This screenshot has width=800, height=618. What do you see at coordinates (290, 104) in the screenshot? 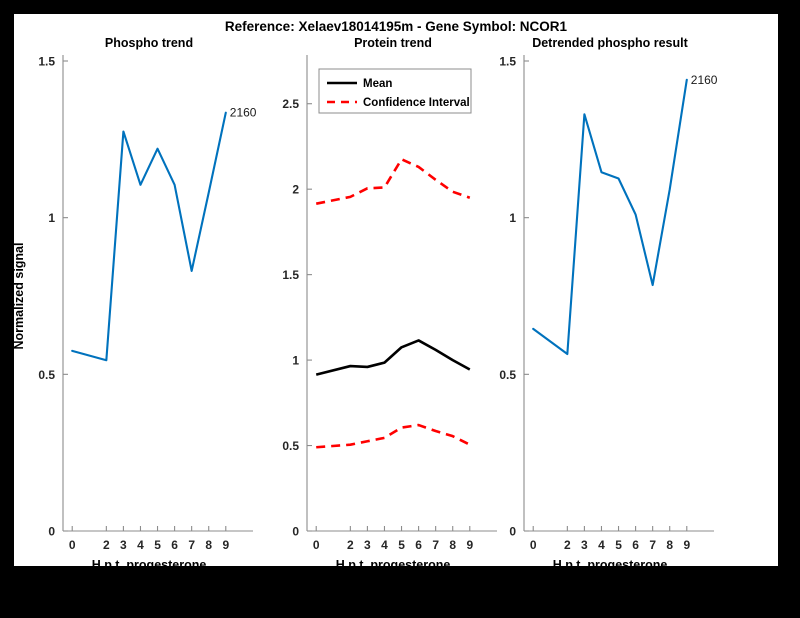
I see `y-tick-label-2-5: 2.5` at bounding box center [290, 104].